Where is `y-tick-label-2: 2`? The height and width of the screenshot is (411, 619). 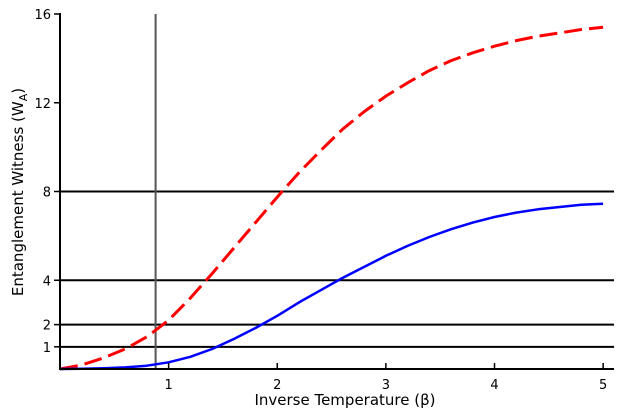 y-tick-label-2: 2 is located at coordinates (47, 326).